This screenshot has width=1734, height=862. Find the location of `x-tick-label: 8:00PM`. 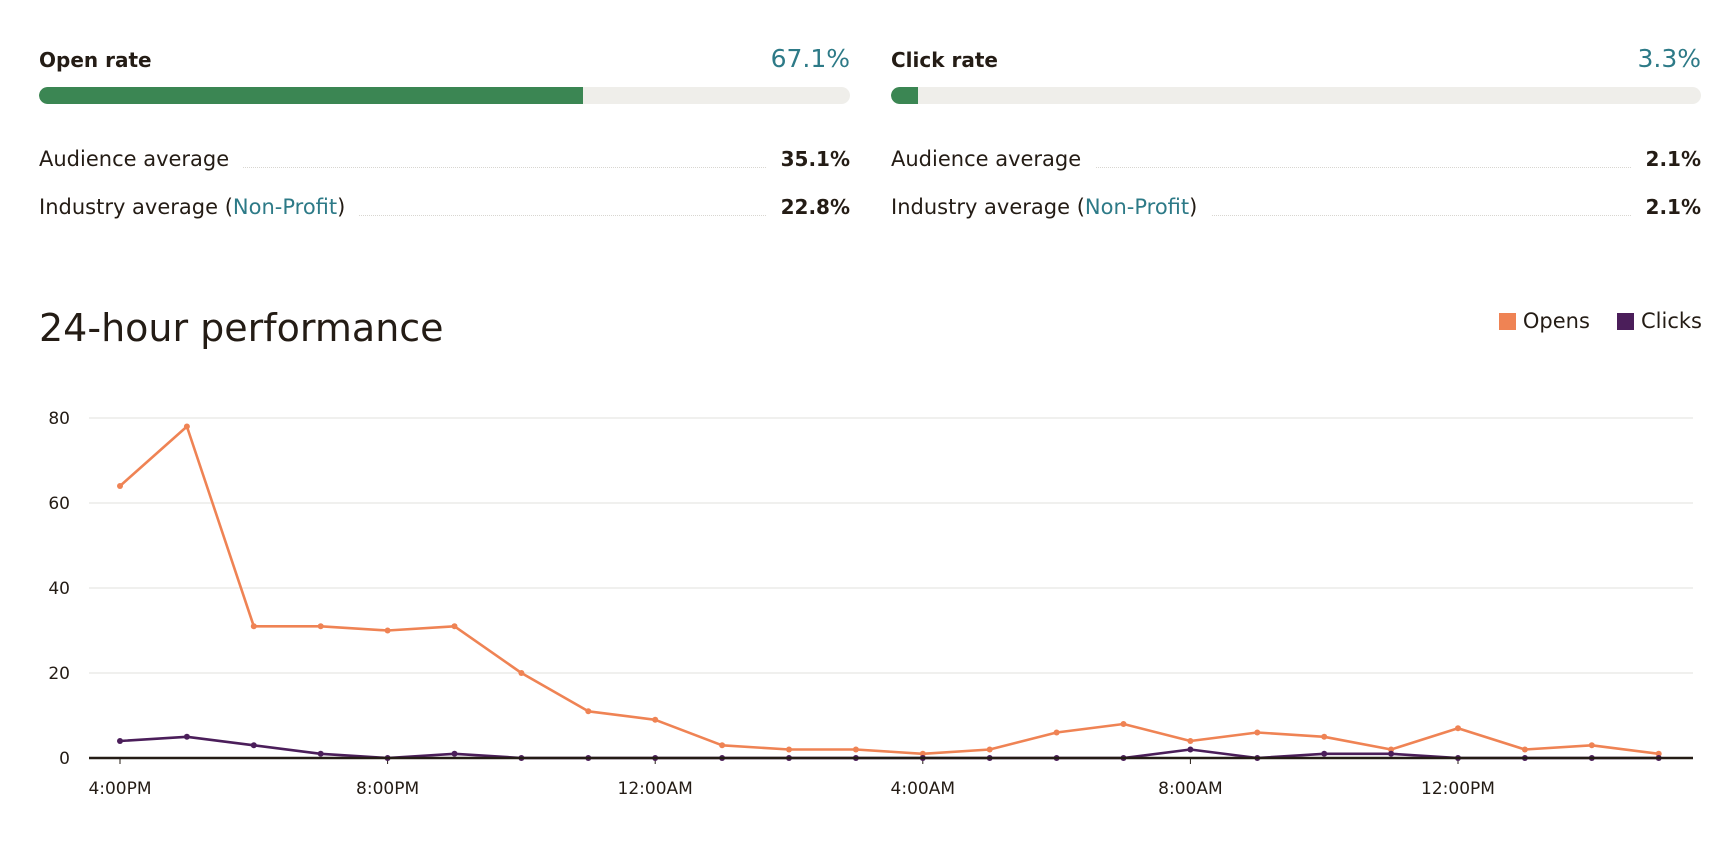

x-tick-label: 8:00PM is located at coordinates (387, 789).